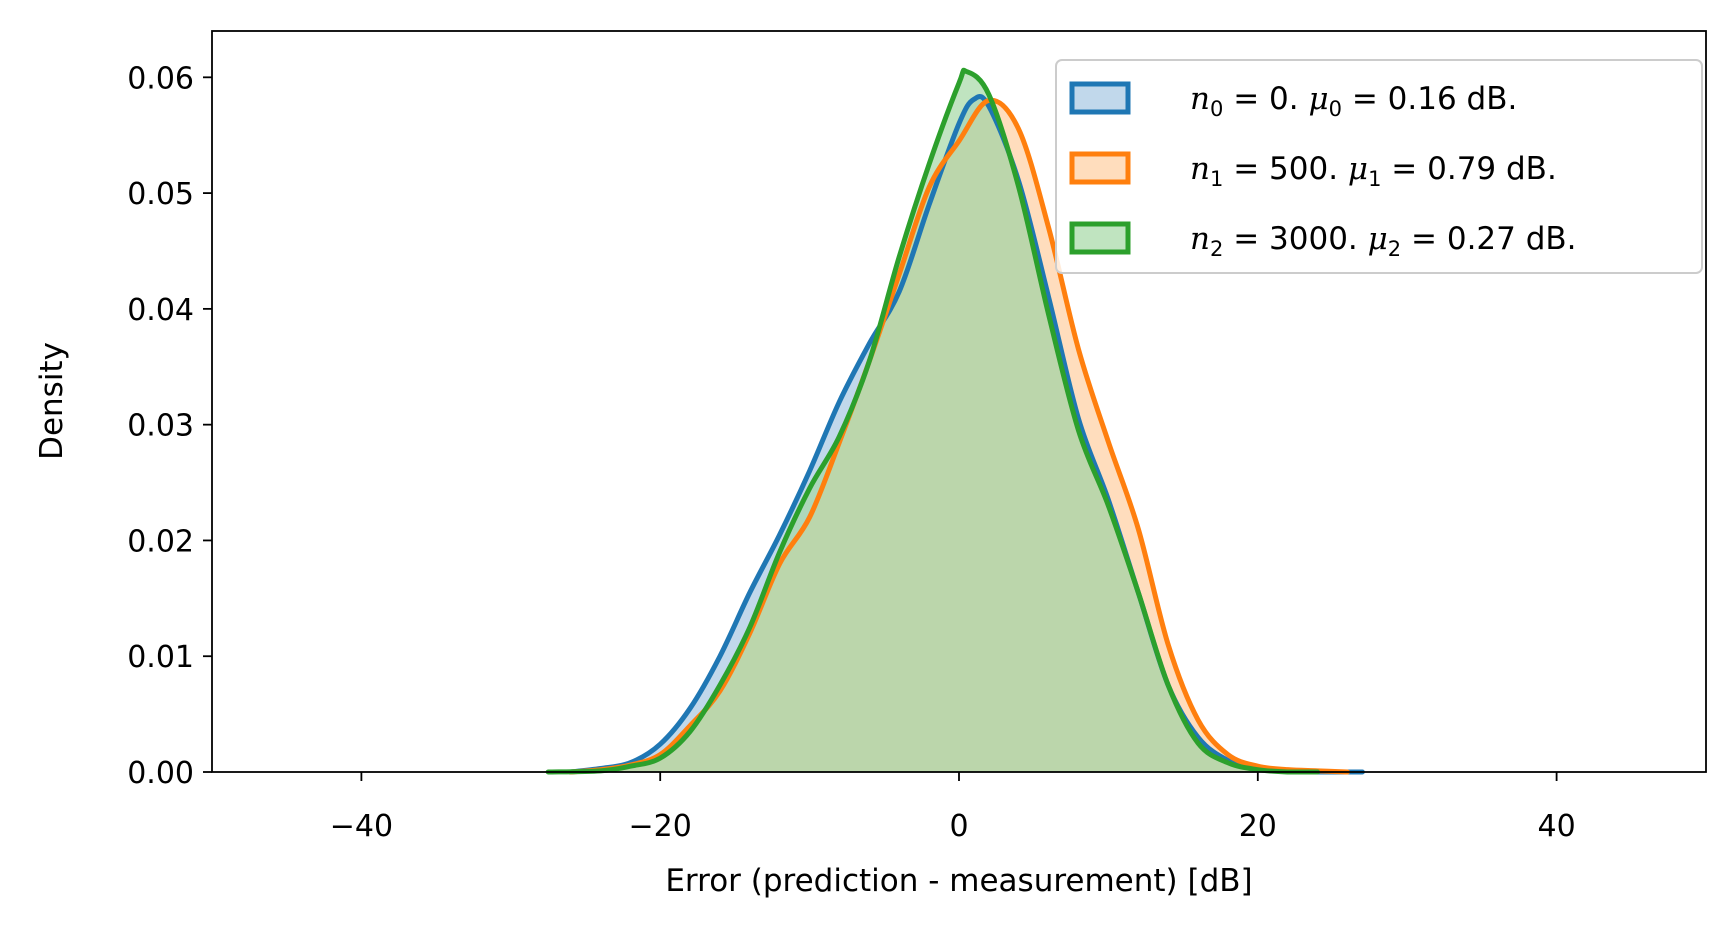  I want to click on y-tick-label: 0.00, so click(160, 773).